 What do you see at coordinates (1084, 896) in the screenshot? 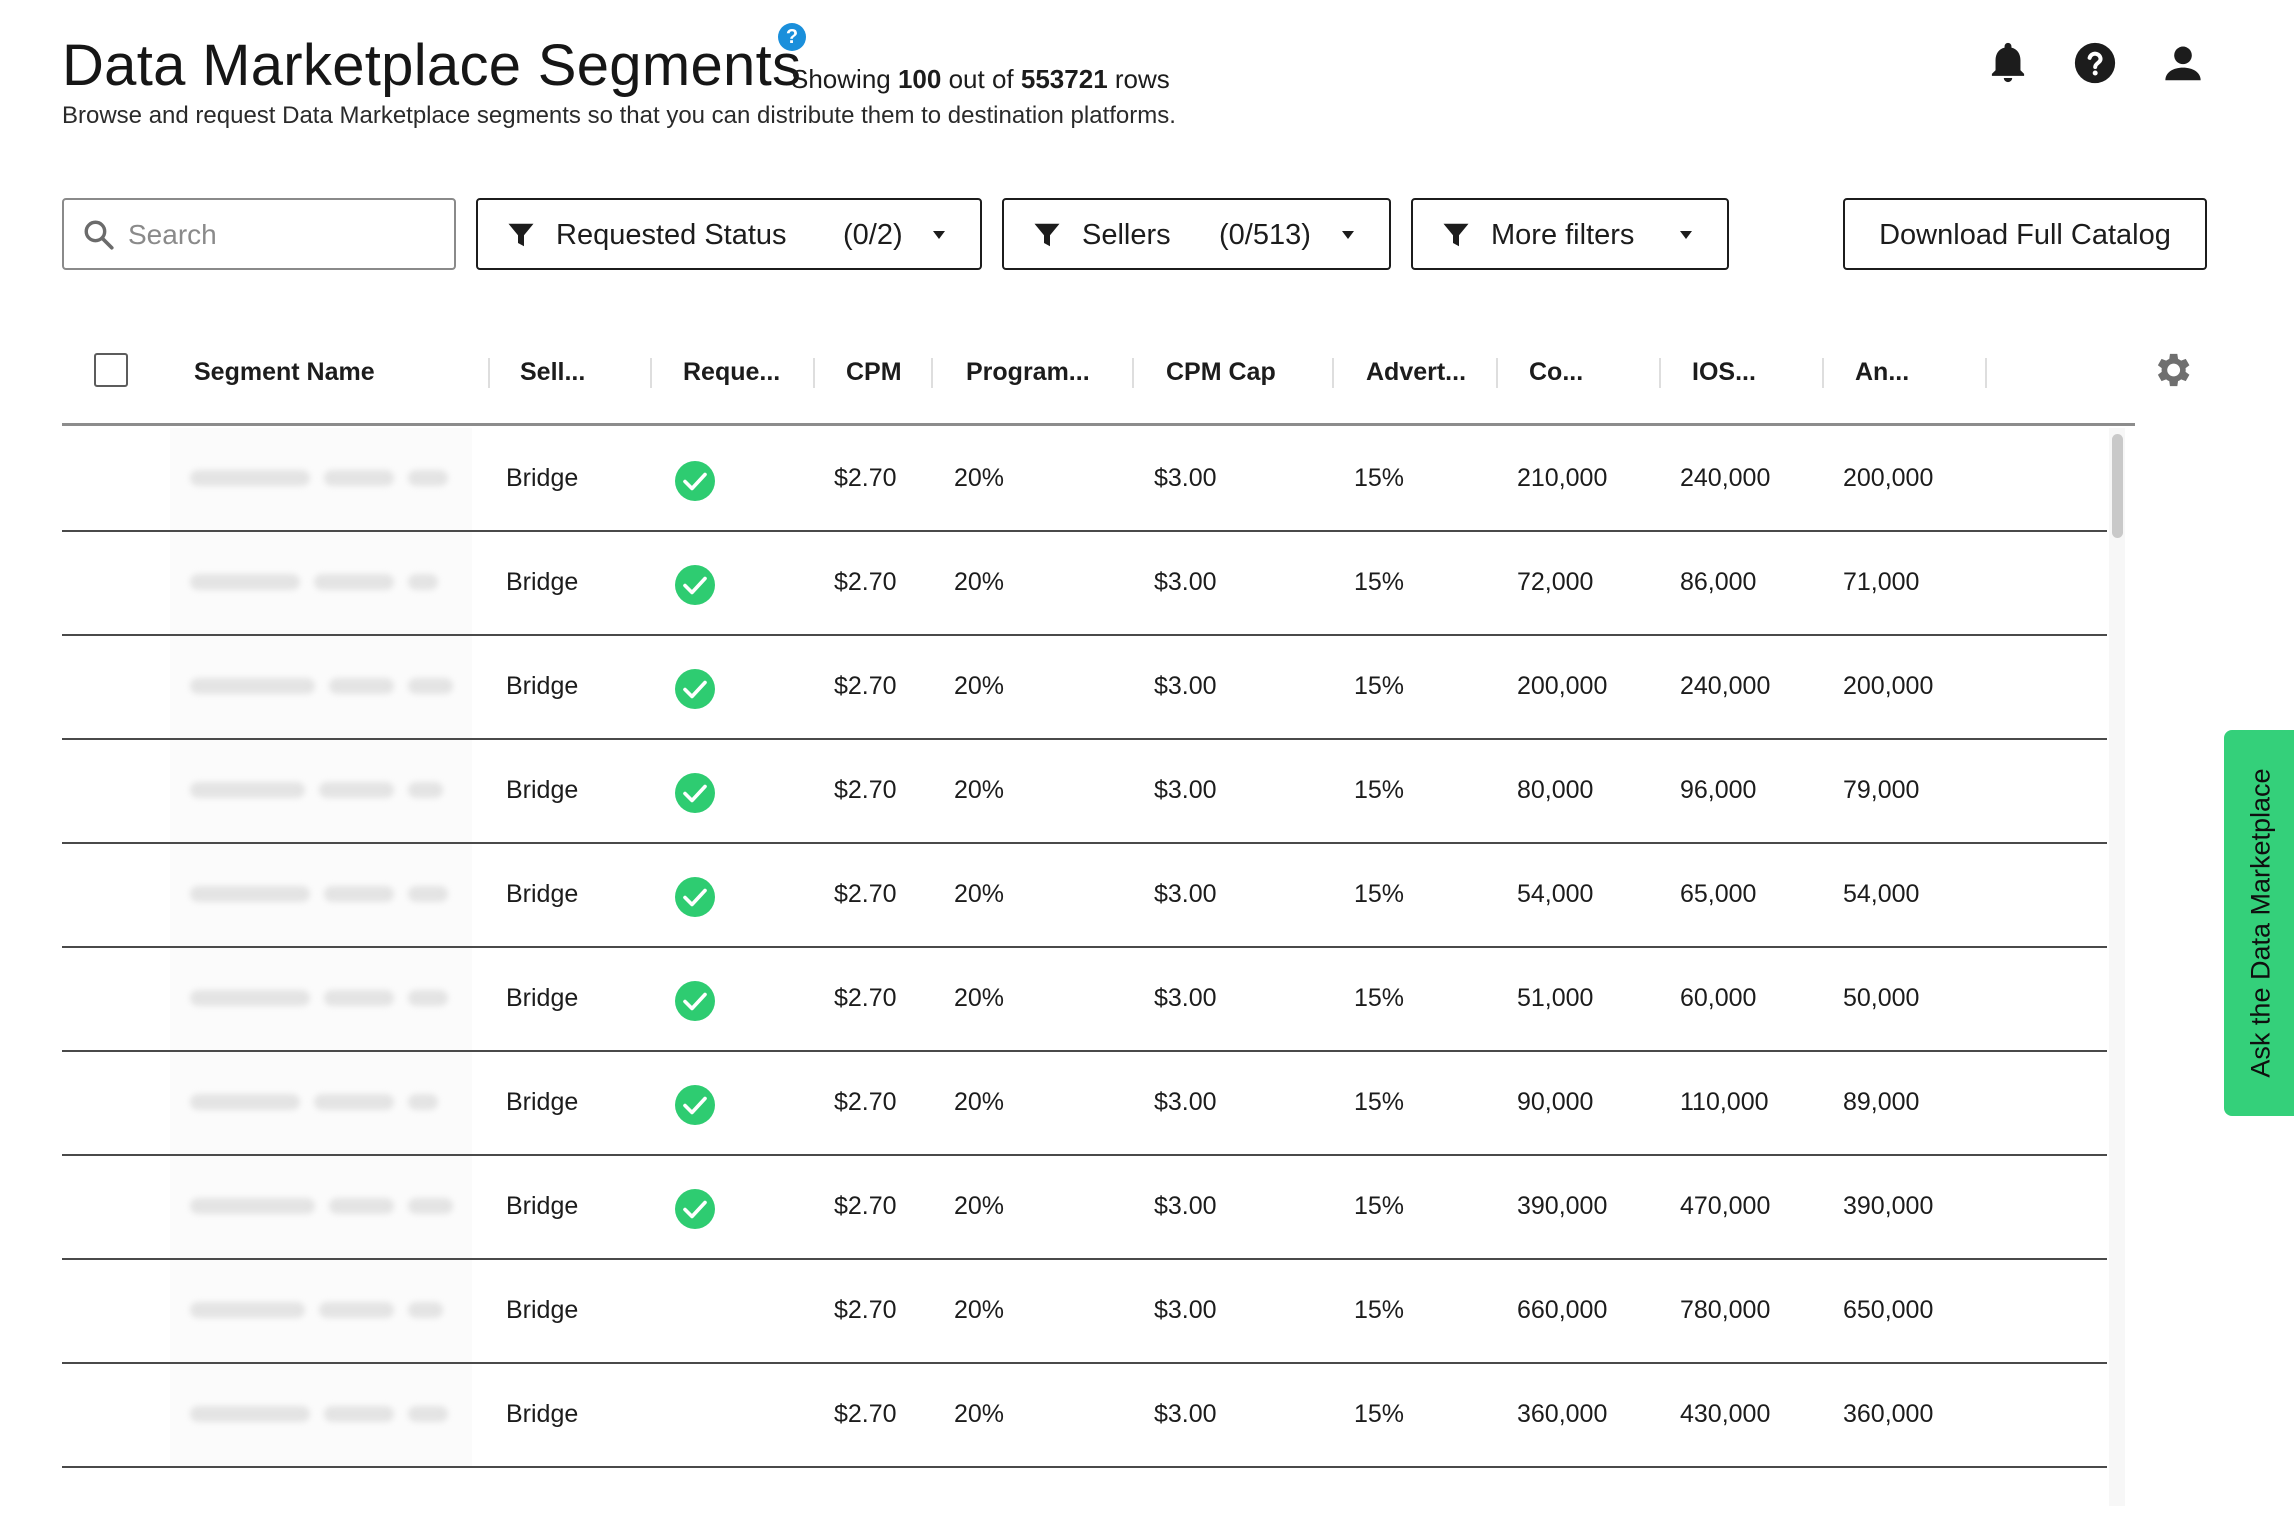
I see `table-row: Bridge $2.70 20% $3.00 15% 54,000 65,000 54,000` at bounding box center [1084, 896].